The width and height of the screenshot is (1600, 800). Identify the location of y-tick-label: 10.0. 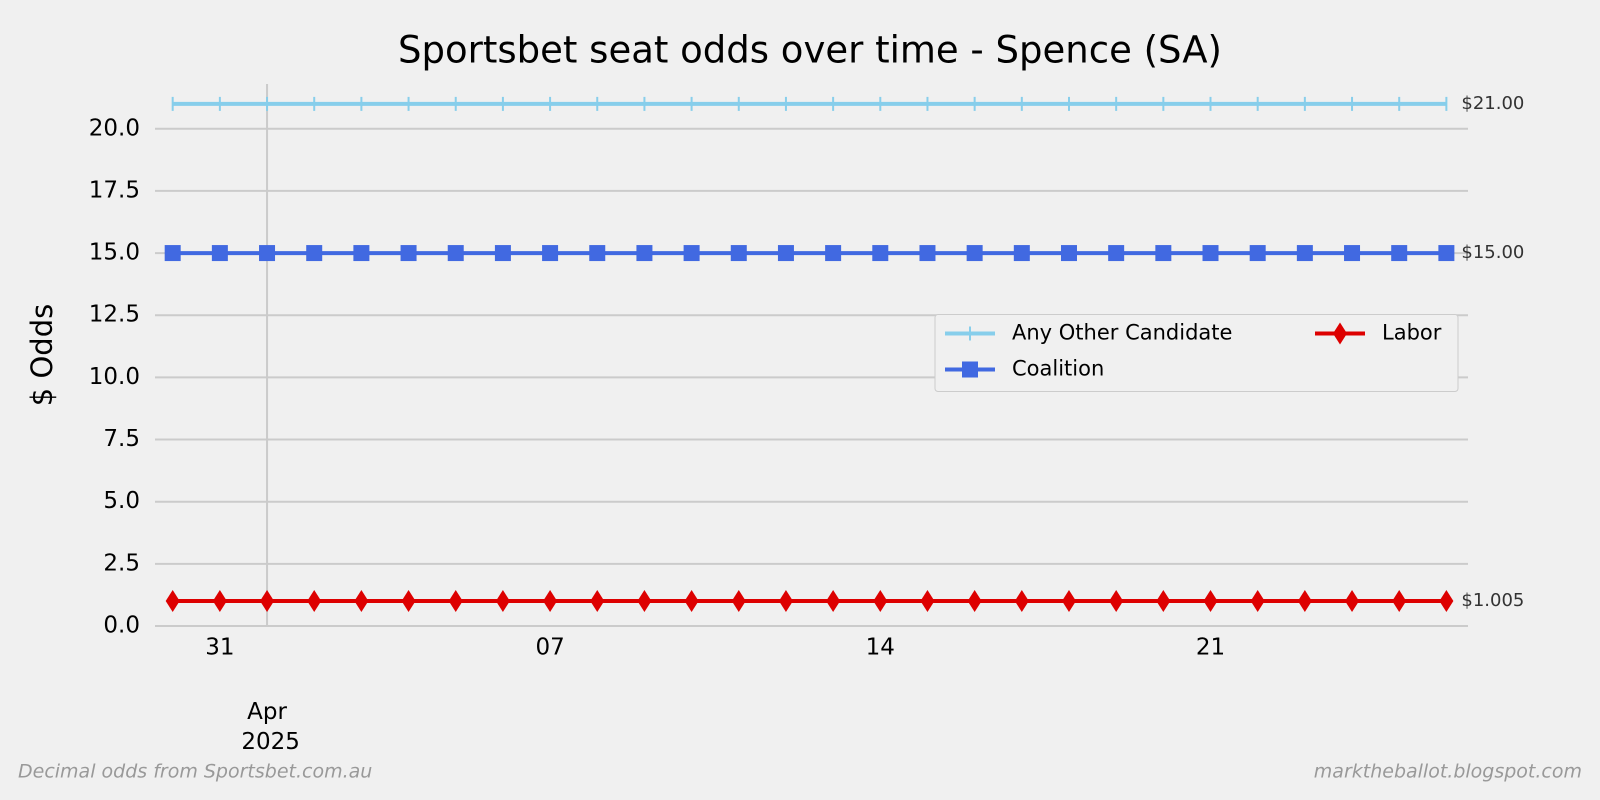
(114, 377).